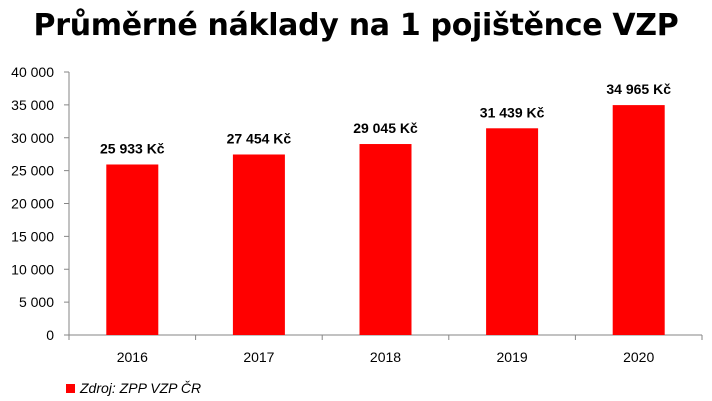  I want to click on y-tick-label: 30 000, so click(32, 138).